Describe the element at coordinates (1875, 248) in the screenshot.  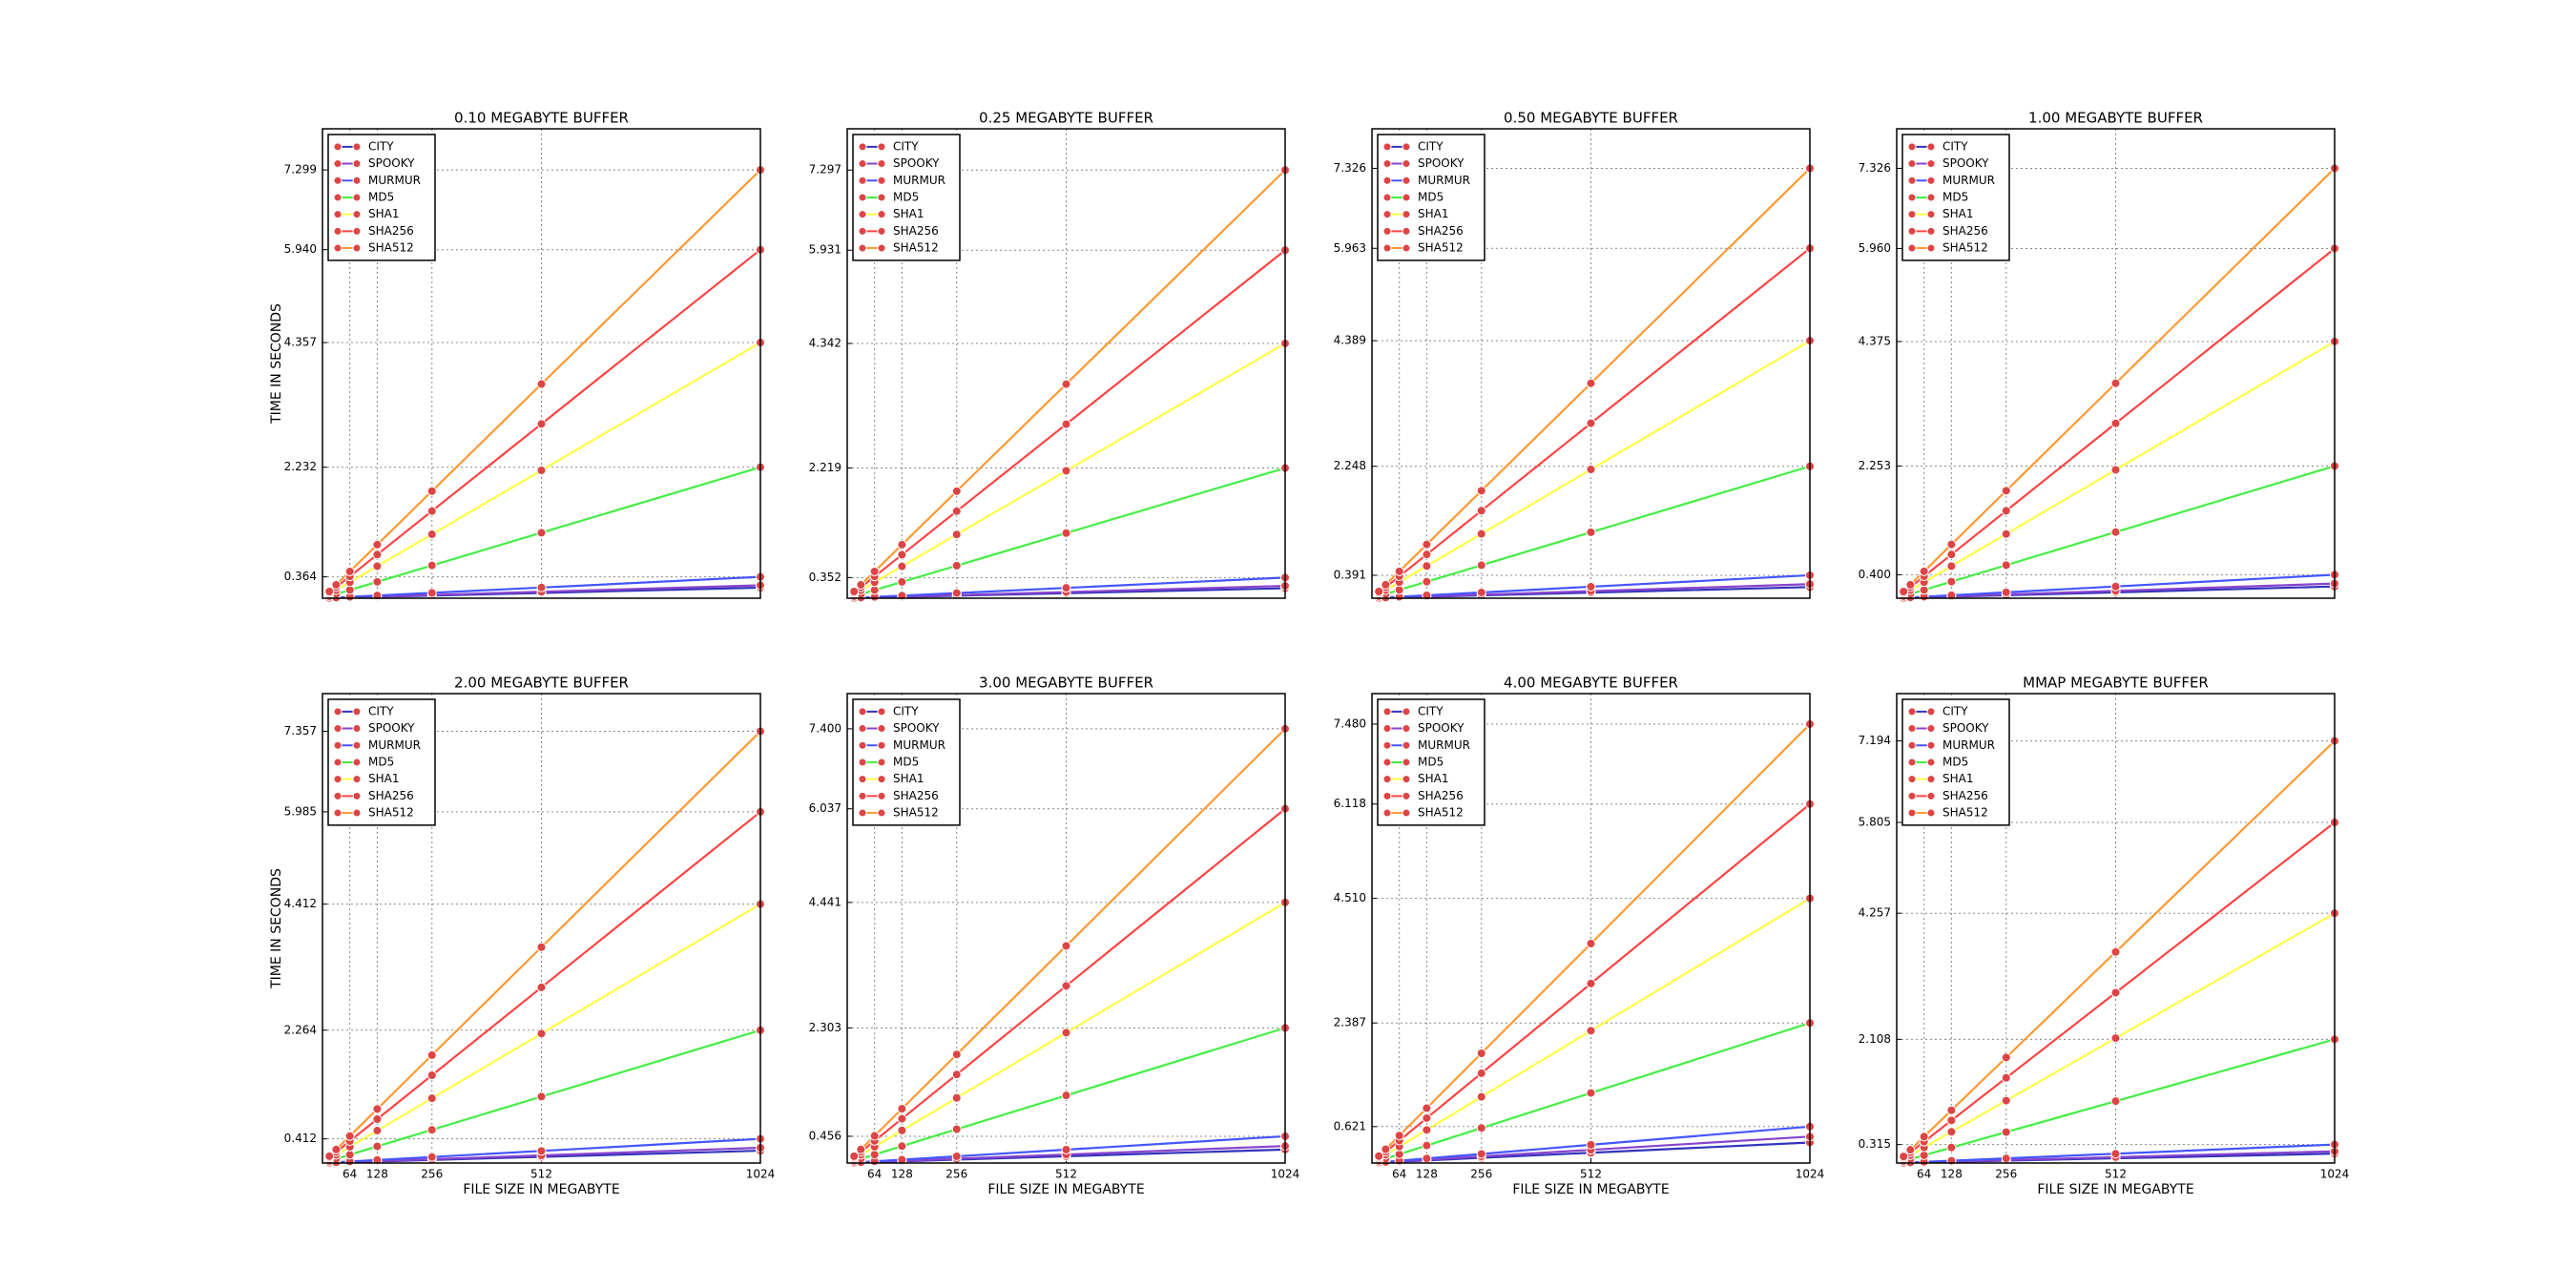
I see `y-tick-label: 5.960` at that location.